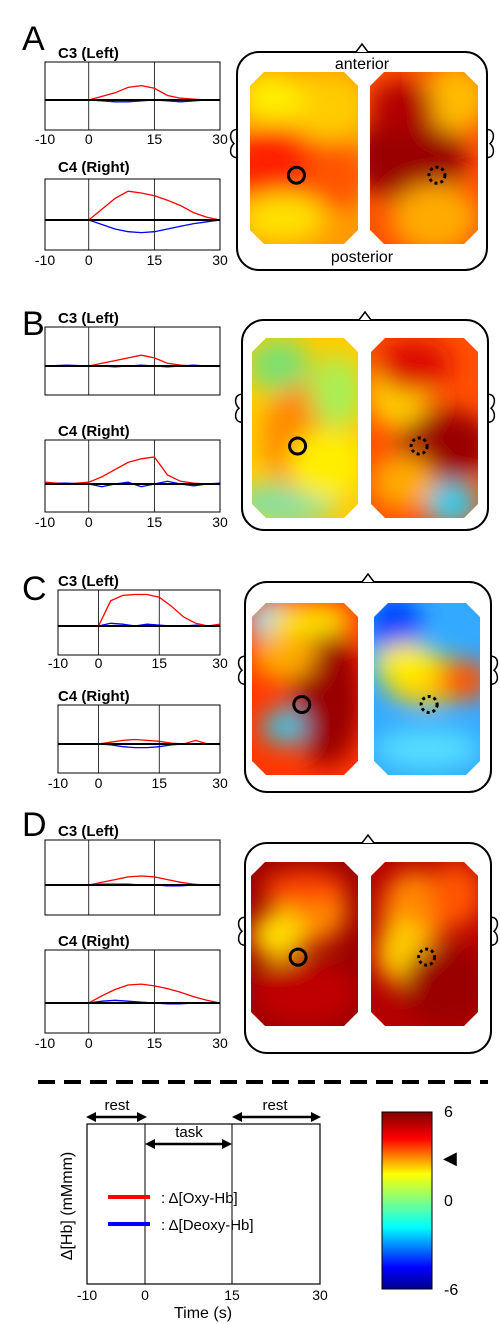 This screenshot has height=1324, width=500. What do you see at coordinates (320, 1295) in the screenshot?
I see `legend-tick-30: 30` at bounding box center [320, 1295].